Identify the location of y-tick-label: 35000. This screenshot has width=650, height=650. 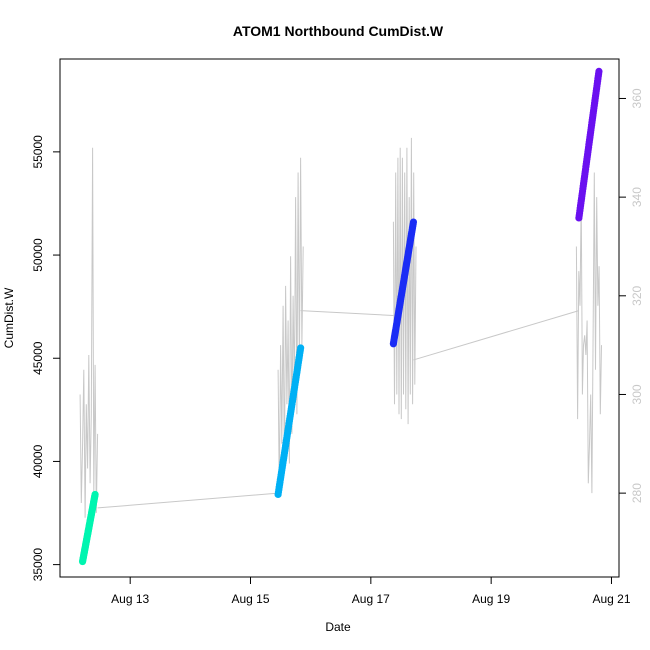
(38, 565).